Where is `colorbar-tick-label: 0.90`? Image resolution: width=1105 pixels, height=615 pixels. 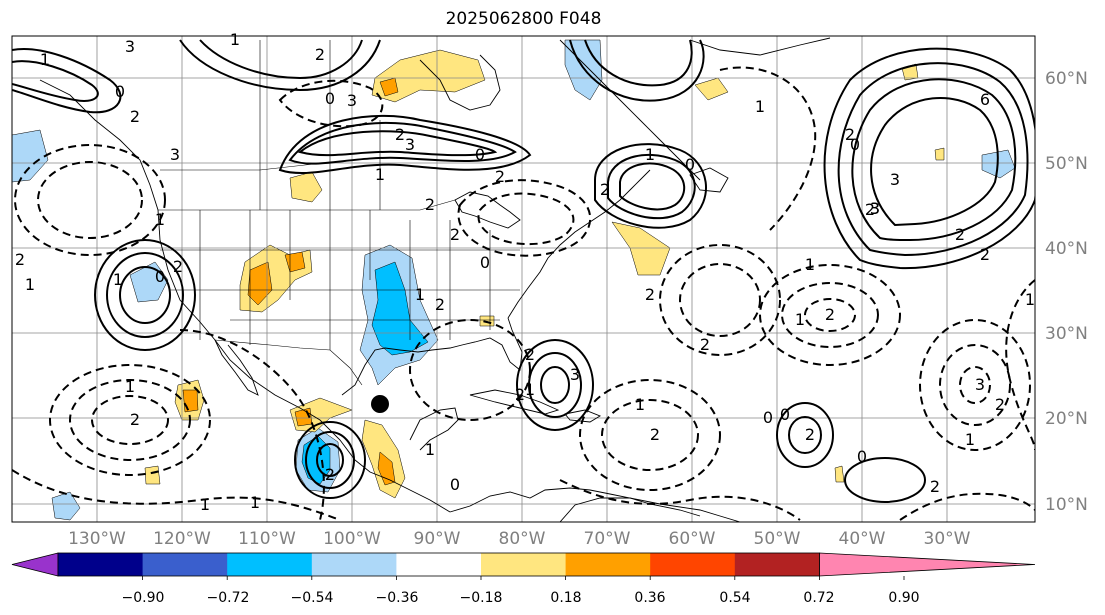
colorbar-tick-label: 0.90 is located at coordinates (903, 598).